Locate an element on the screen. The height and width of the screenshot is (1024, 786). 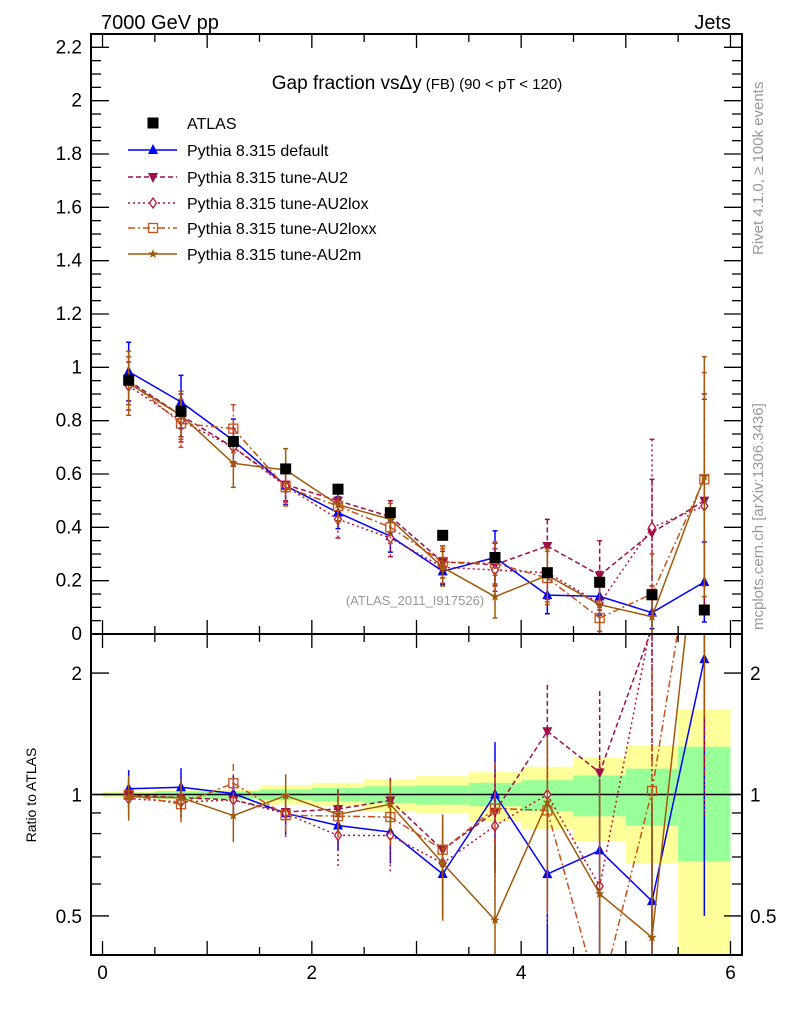
y-tick-label: 2.2 is located at coordinates (69, 47).